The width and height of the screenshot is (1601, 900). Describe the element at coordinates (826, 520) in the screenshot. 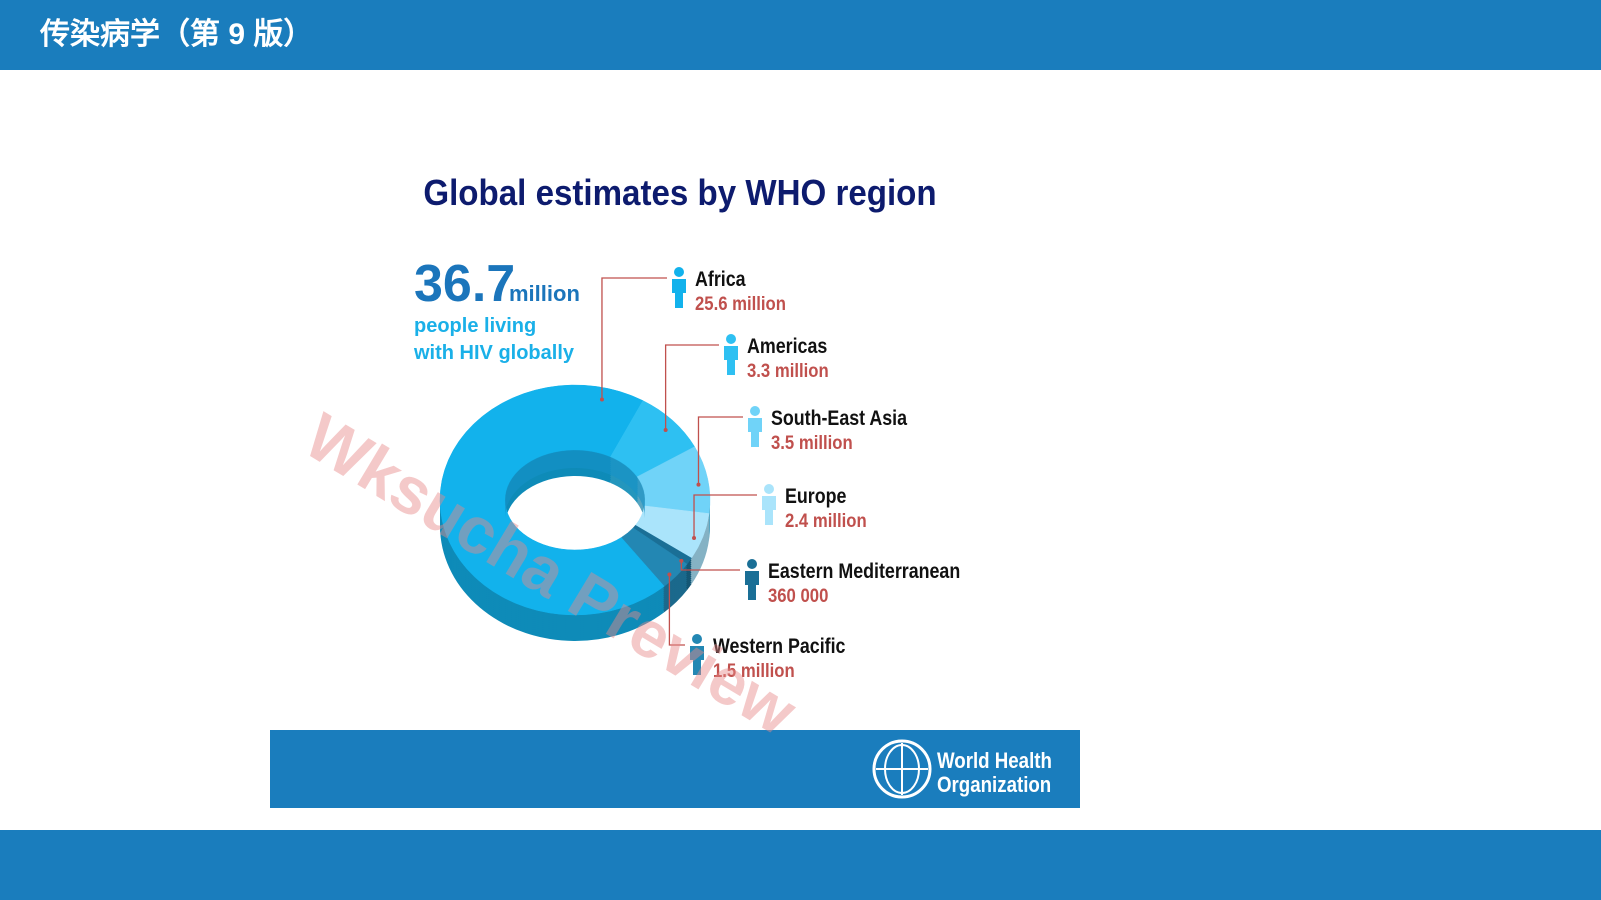

I see `region-value: 2.4 million` at that location.